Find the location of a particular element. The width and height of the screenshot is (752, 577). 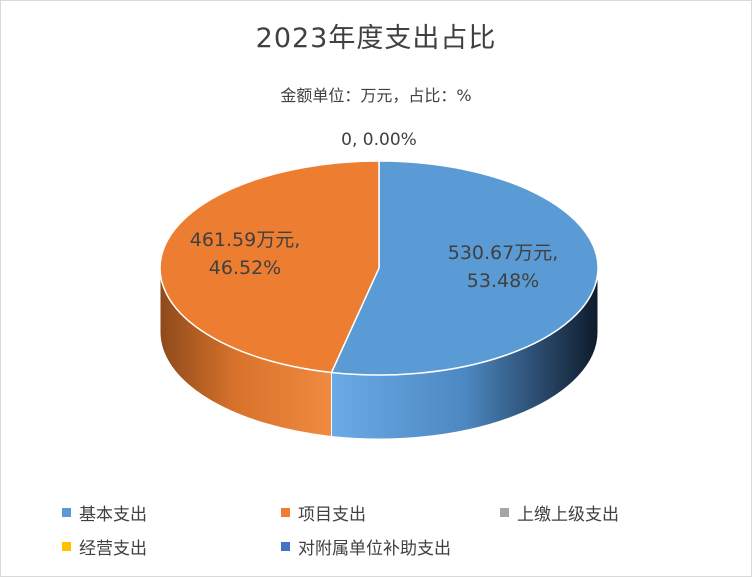

legend-label: 基本支出 is located at coordinates (113, 515).